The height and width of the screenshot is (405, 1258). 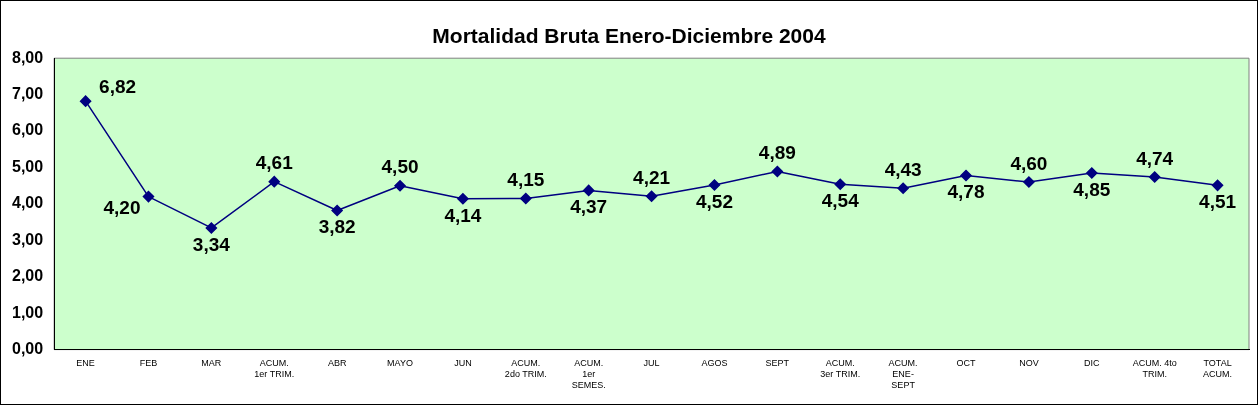 I want to click on text: 3,34, so click(x=211, y=244).